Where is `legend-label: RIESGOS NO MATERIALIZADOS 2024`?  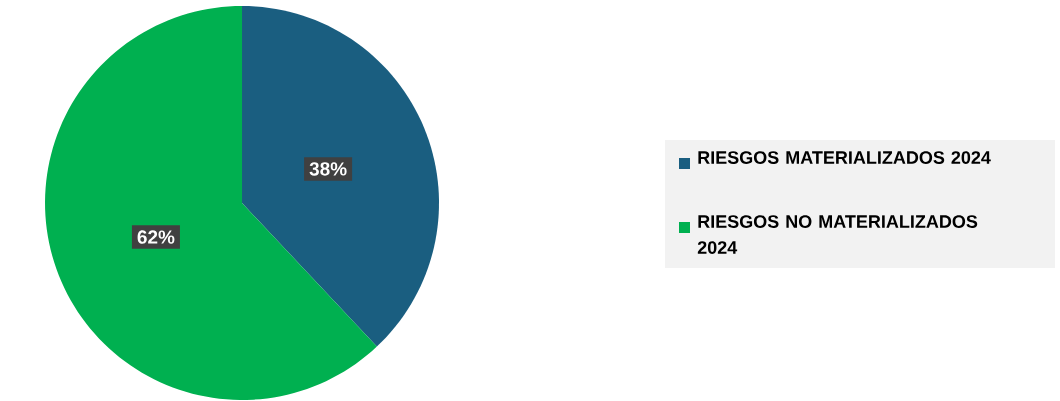 legend-label: RIESGOS NO MATERIALIZADOS 2024 is located at coordinates (837, 234).